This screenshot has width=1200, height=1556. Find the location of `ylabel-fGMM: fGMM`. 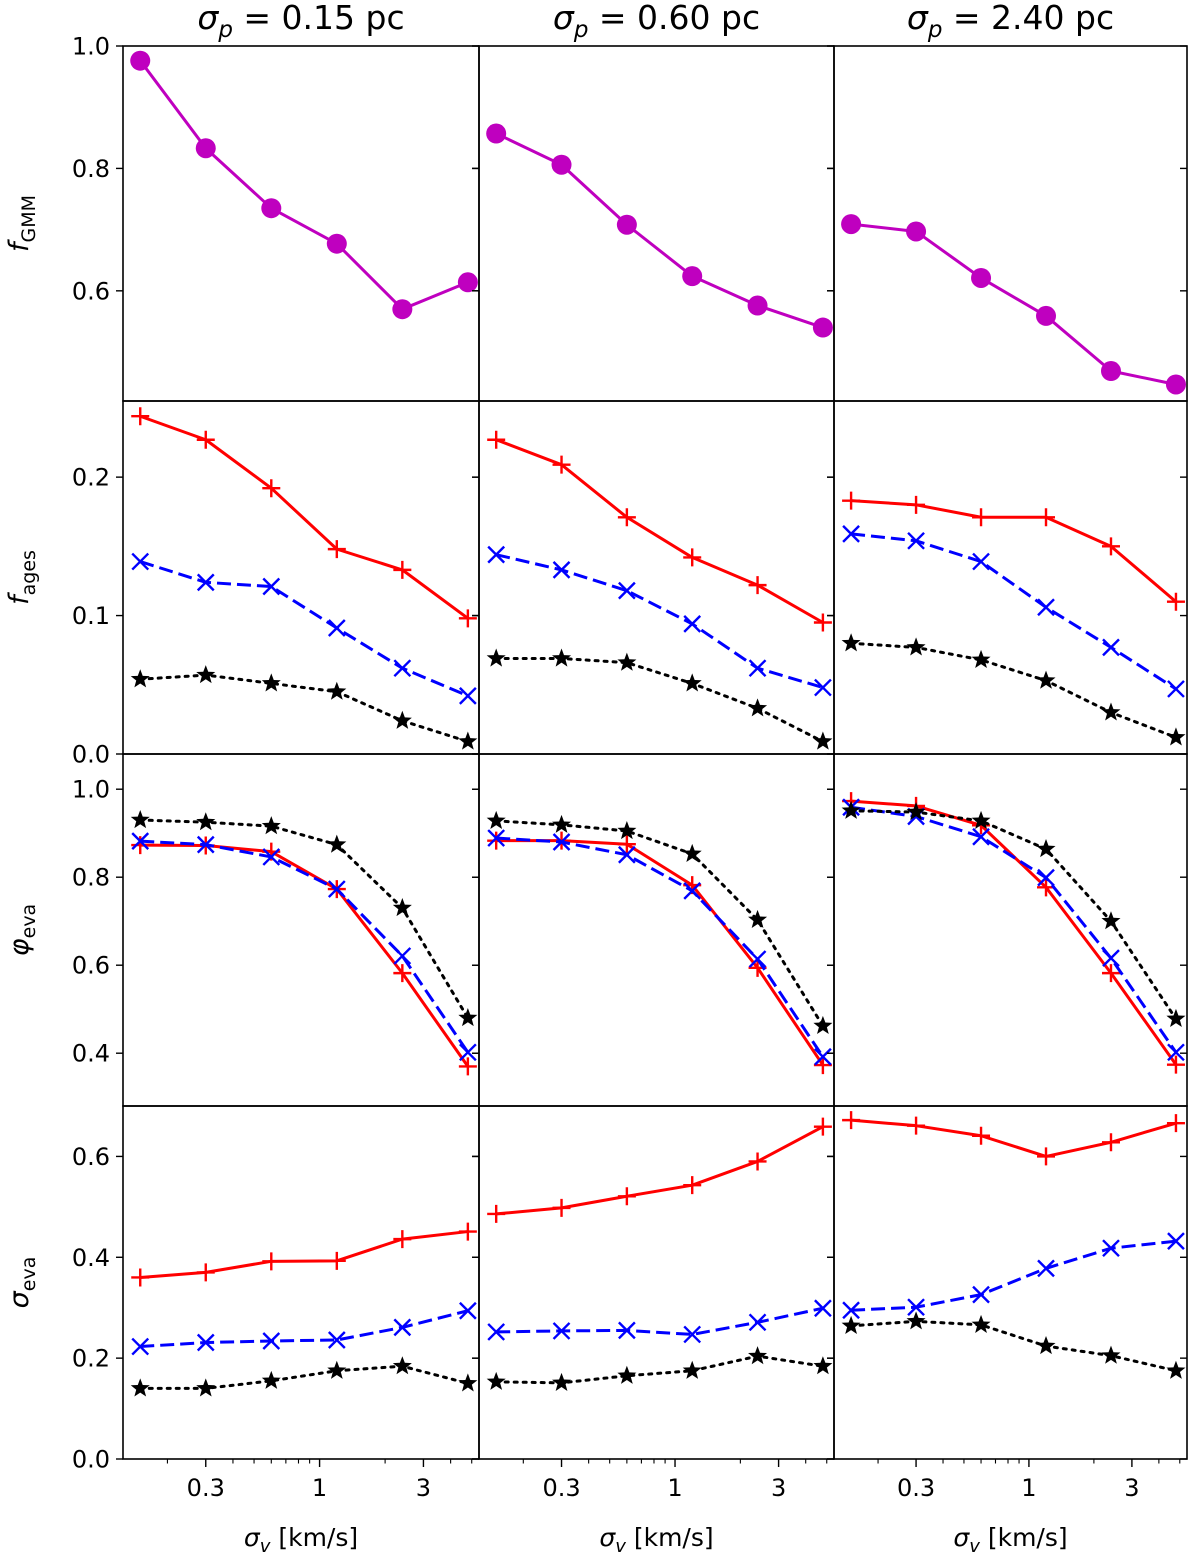

ylabel-fGMM: fGMM is located at coordinates (22, 223).